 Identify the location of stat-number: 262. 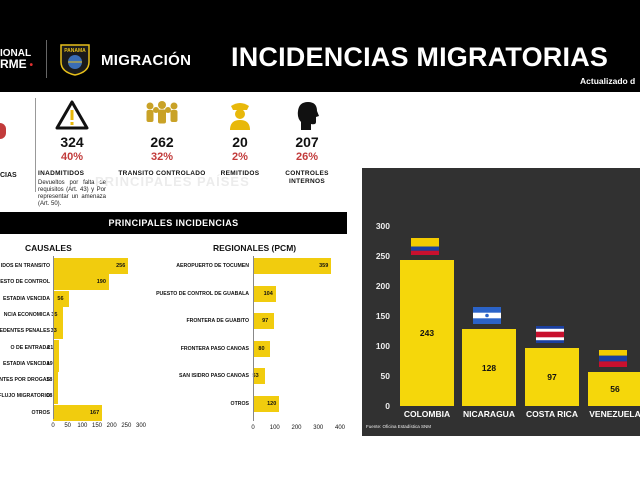
(162, 142).